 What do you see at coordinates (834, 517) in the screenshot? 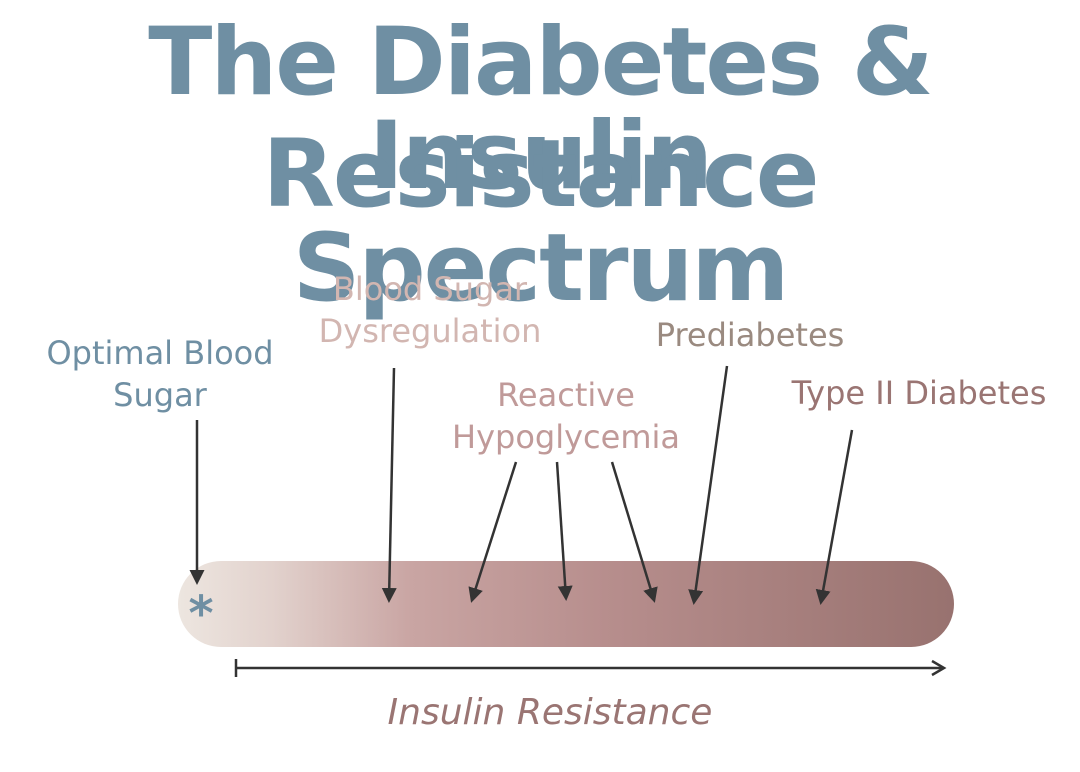
I see `arrow-type2` at bounding box center [834, 517].